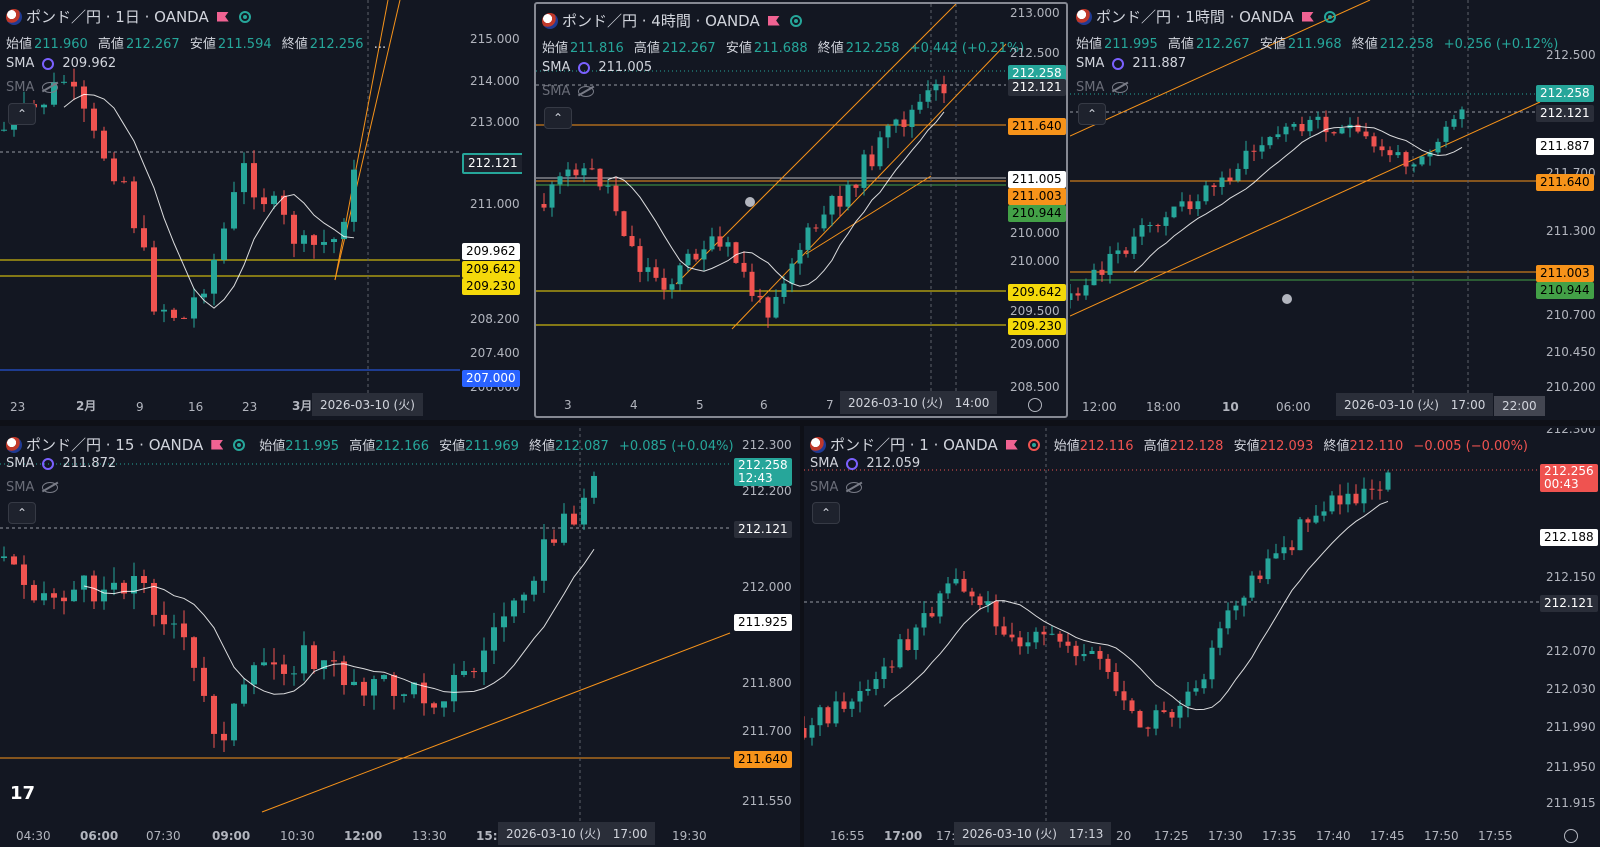 The image size is (1600, 847). What do you see at coordinates (23, 793) in the screenshot?
I see `tradingview-logo-icon: 17` at bounding box center [23, 793].